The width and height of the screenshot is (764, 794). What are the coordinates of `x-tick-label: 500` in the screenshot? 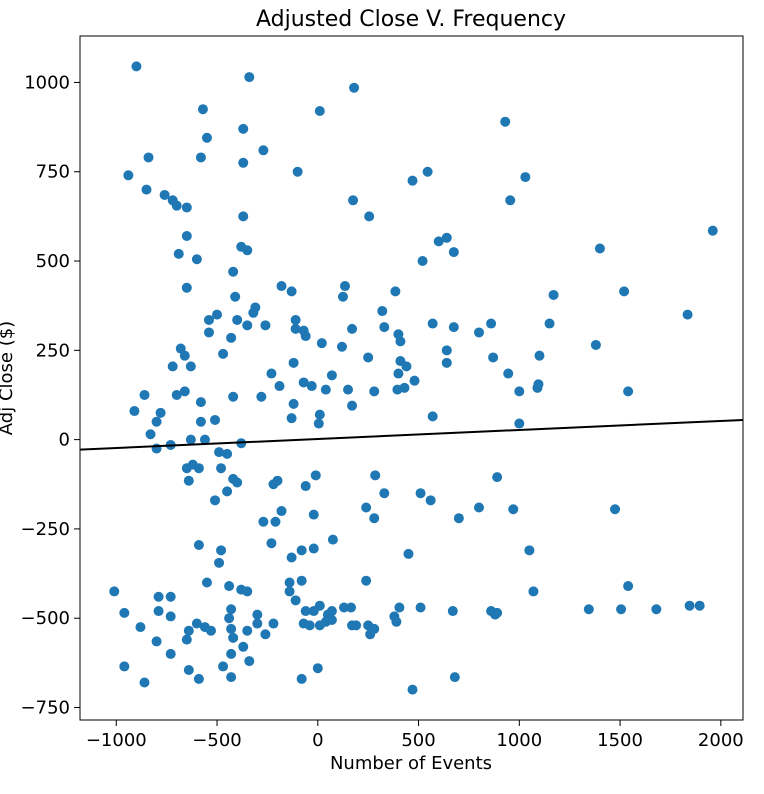 It's located at (418, 740).